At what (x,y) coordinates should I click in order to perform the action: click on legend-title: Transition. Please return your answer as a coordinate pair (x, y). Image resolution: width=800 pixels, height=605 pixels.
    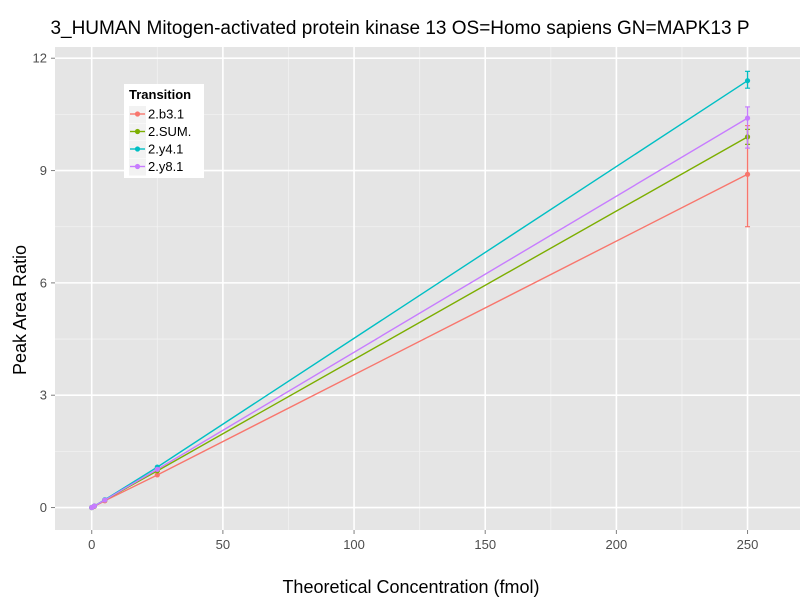
    Looking at the image, I should click on (160, 94).